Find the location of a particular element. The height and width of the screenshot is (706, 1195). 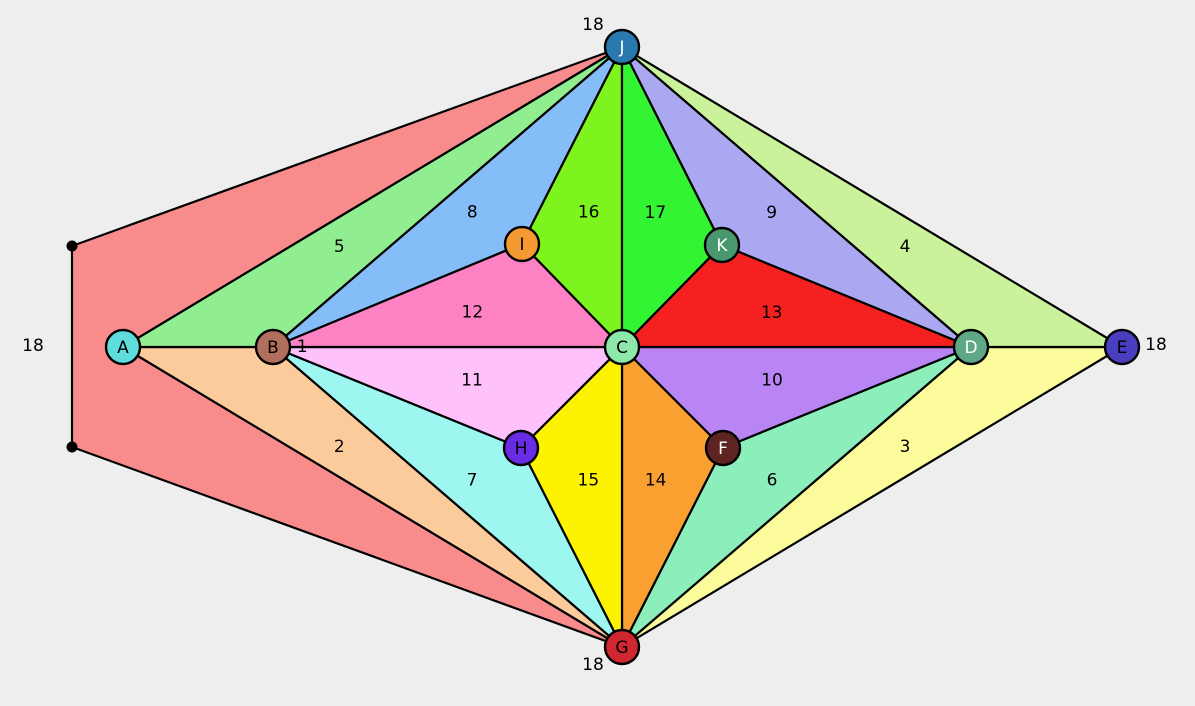

face-label-11: 11 is located at coordinates (472, 381).